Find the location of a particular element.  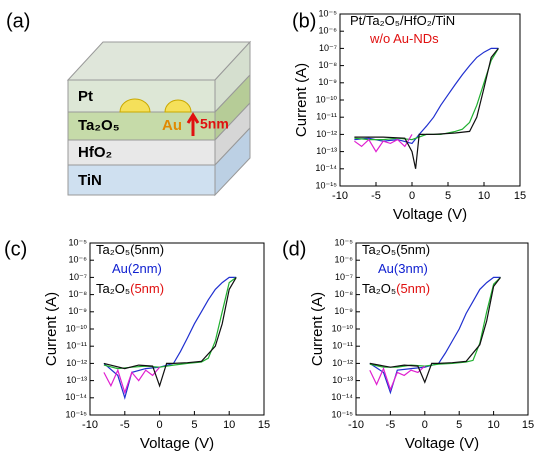

annotation: Pt/Ta₂O₅/HfO₂/TiN is located at coordinates (402, 20).